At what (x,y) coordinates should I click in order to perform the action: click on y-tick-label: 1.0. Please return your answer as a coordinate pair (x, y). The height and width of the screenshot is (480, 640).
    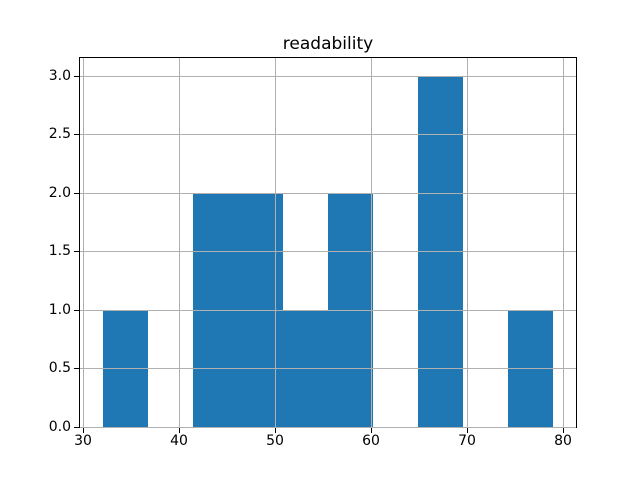
    Looking at the image, I should click on (59, 310).